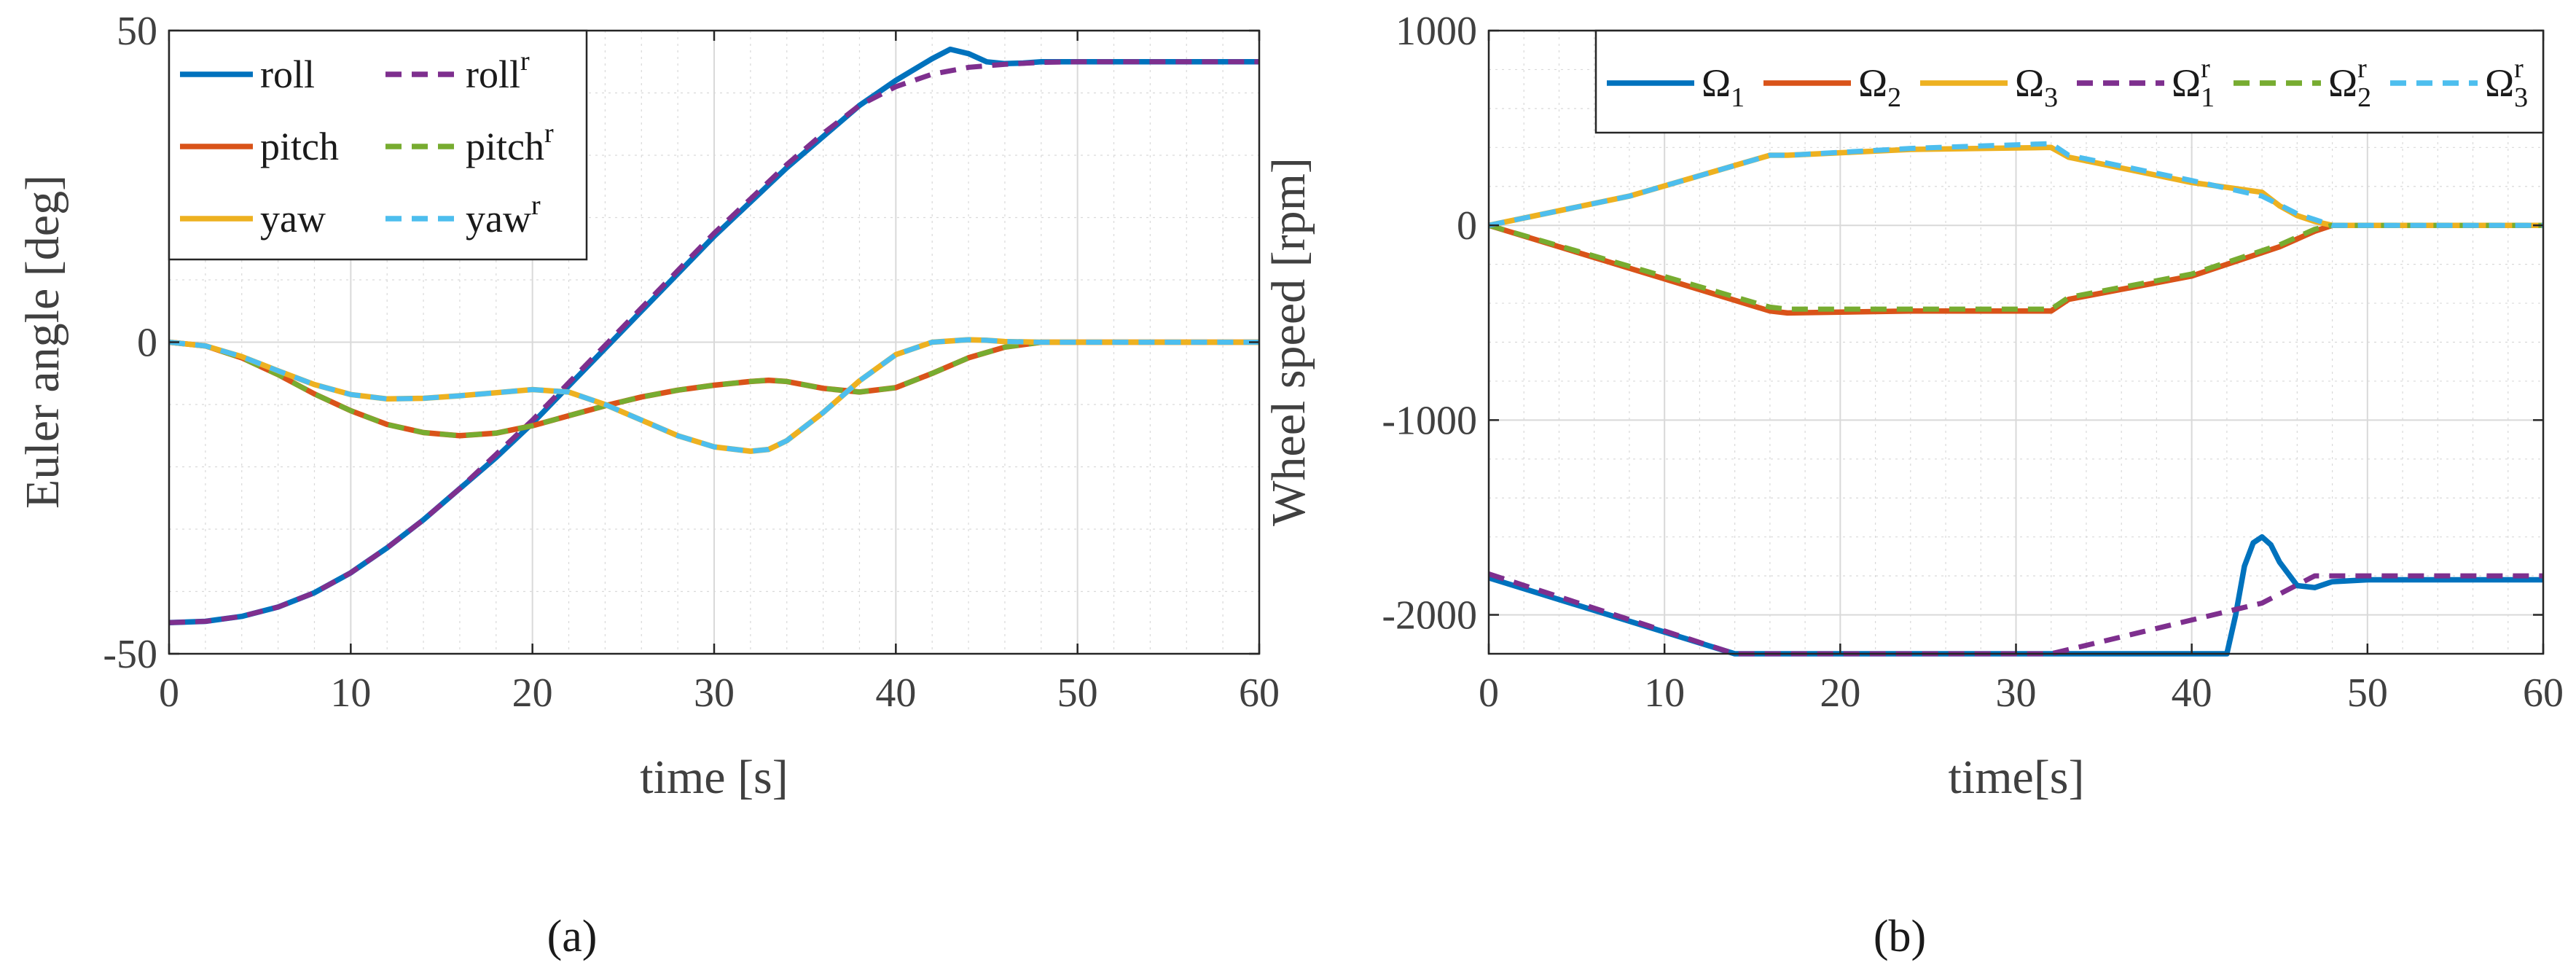 Image resolution: width=2576 pixels, height=973 pixels. What do you see at coordinates (1723, 87) in the screenshot?
I see `panel-b-legend-label-1: Ω1` at bounding box center [1723, 87].